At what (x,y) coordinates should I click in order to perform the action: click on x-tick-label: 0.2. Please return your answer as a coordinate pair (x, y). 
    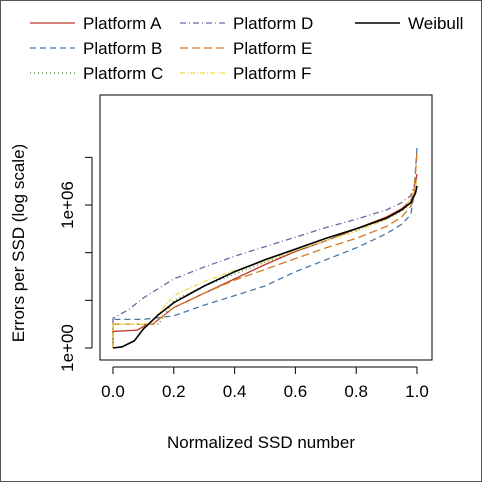
    Looking at the image, I should click on (174, 391).